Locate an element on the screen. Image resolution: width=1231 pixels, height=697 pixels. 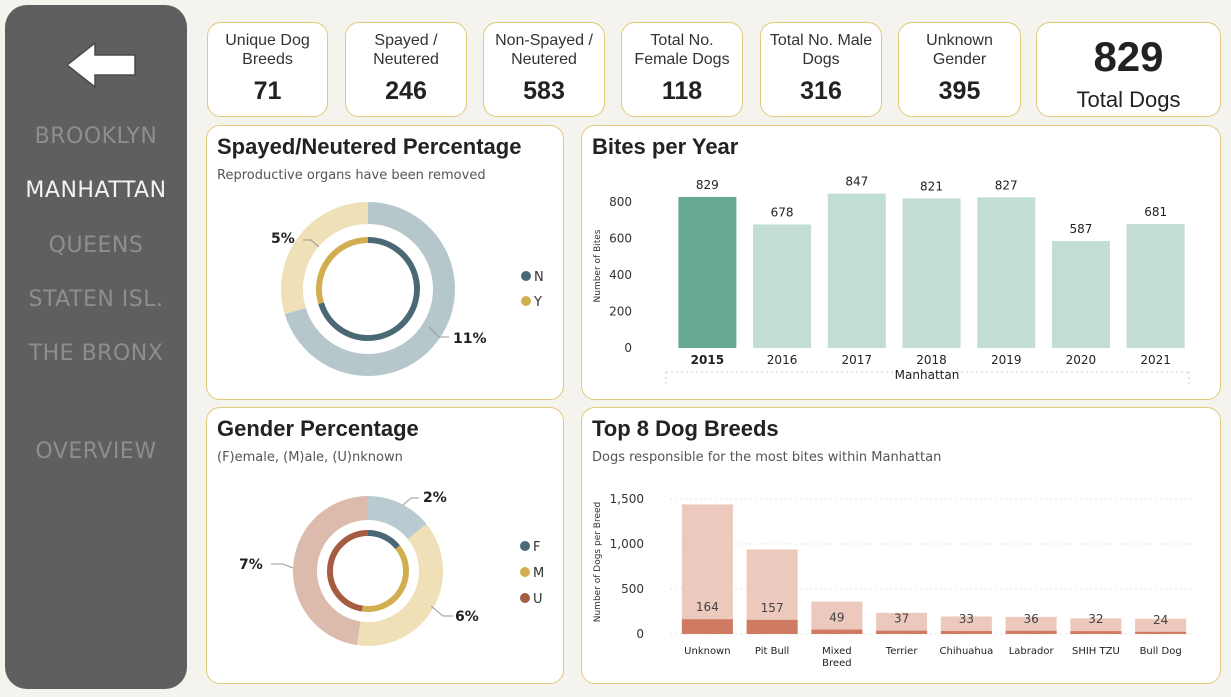
x-tick-label: Unknown is located at coordinates (707, 651).